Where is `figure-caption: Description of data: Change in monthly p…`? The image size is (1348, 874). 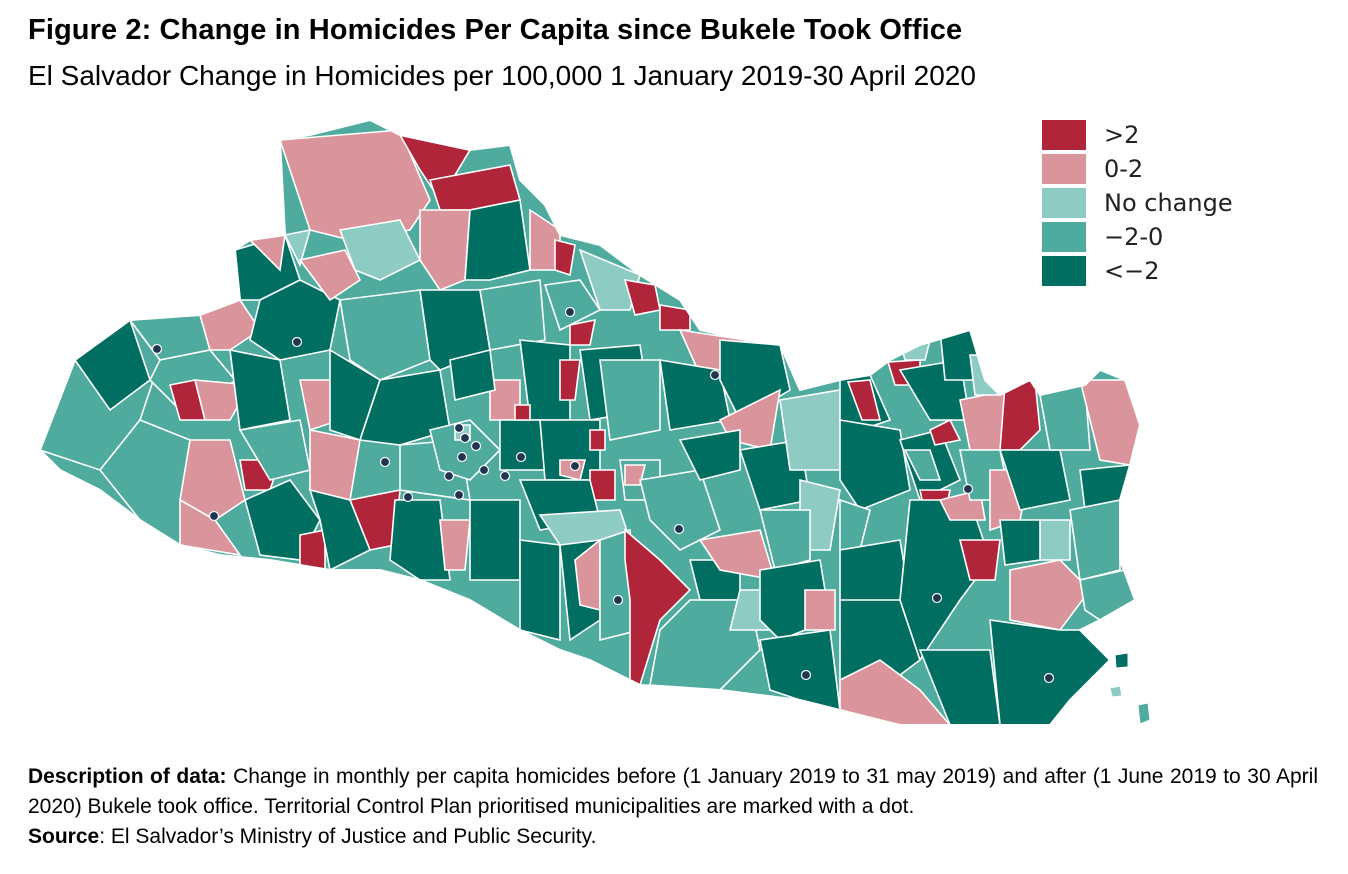
figure-caption: Description of data: Change in monthly p… is located at coordinates (673, 807).